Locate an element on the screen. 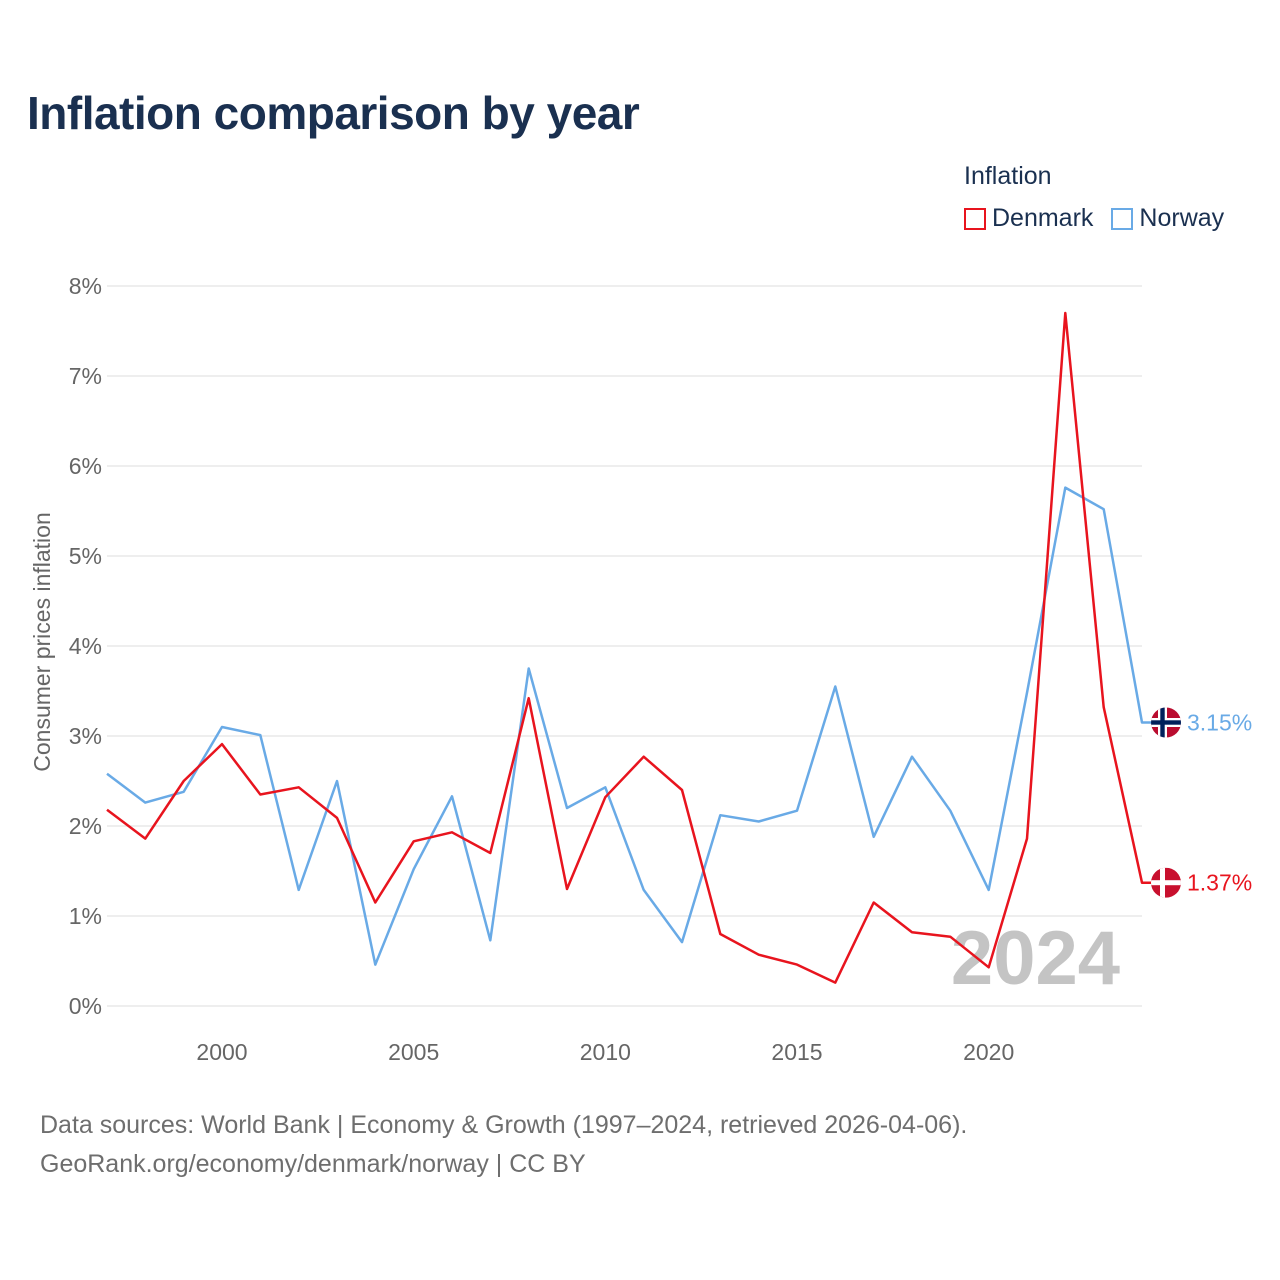 The height and width of the screenshot is (1280, 1280). y-tick-label: 8% is located at coordinates (85, 286).